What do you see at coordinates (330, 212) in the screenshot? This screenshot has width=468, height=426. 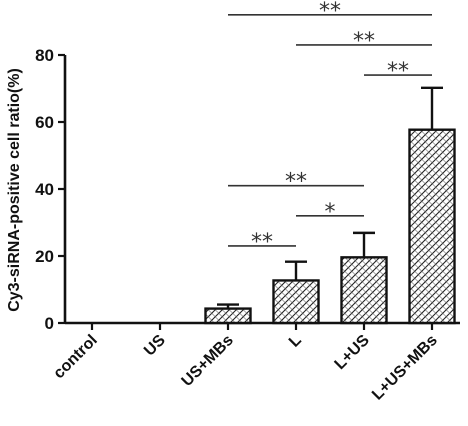 I see `significance-label: *` at bounding box center [330, 212].